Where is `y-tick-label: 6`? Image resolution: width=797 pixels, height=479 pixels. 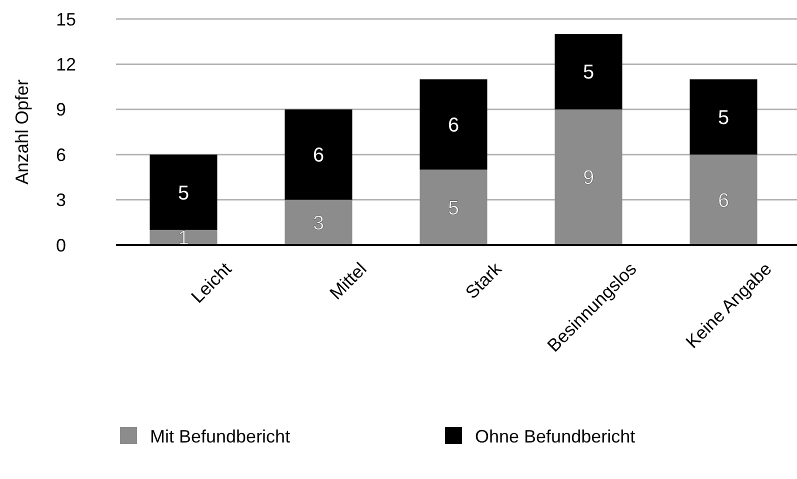 y-tick-label: 6 is located at coordinates (61, 154).